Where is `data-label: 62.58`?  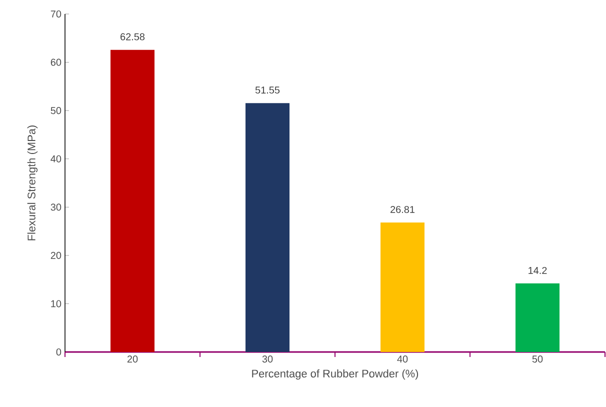 data-label: 62.58 is located at coordinates (132, 36).